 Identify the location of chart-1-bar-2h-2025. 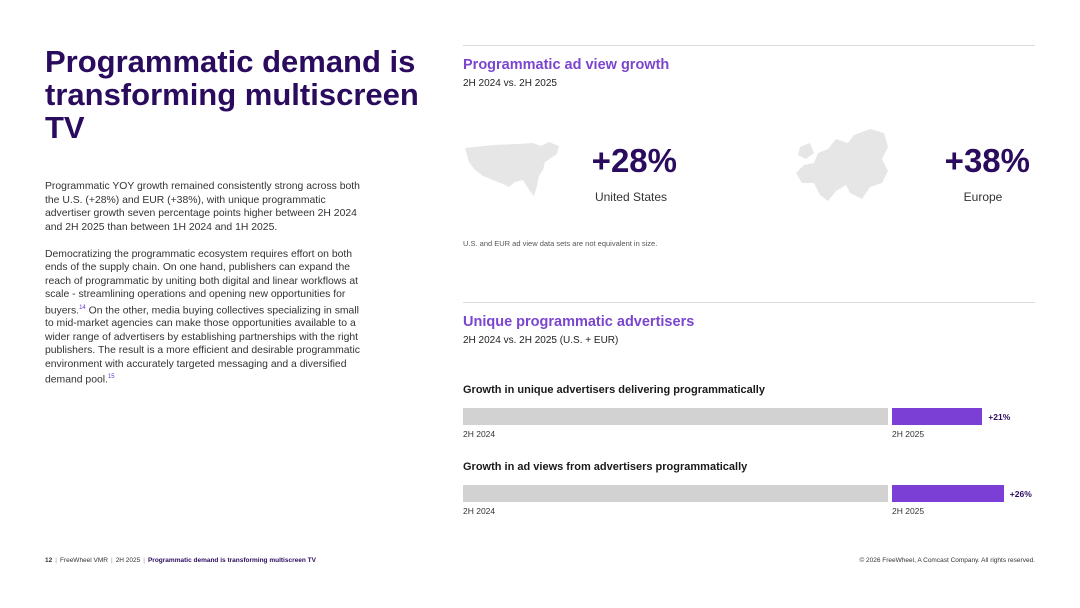
(937, 416).